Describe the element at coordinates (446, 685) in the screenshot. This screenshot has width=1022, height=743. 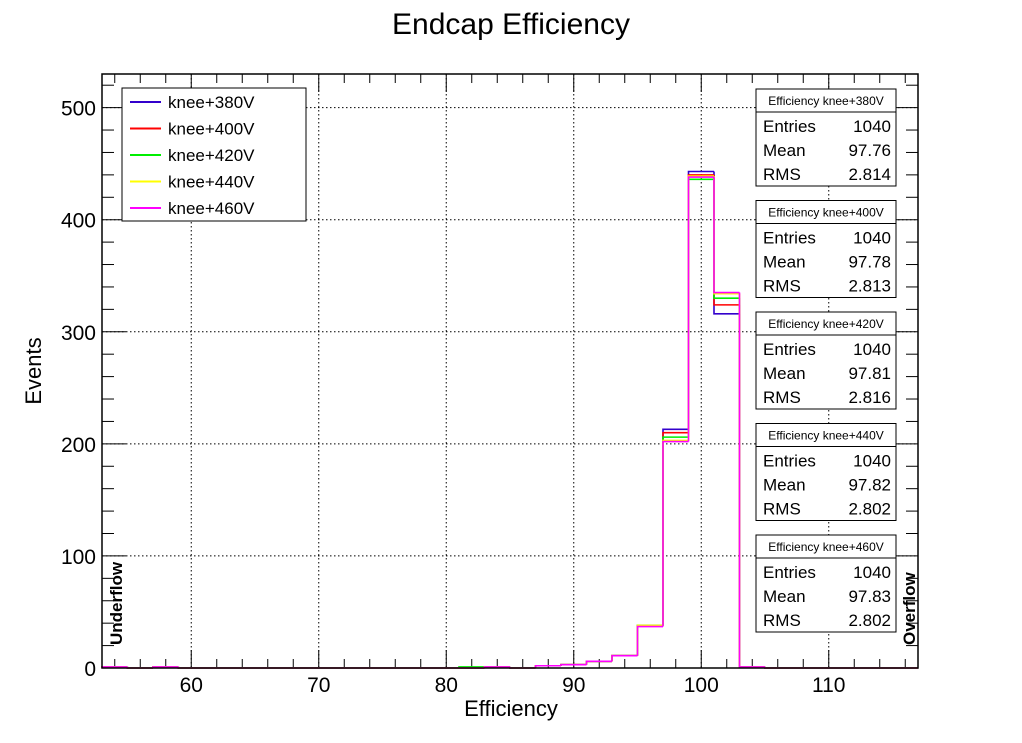
I see `x-tick-label: 80` at that location.